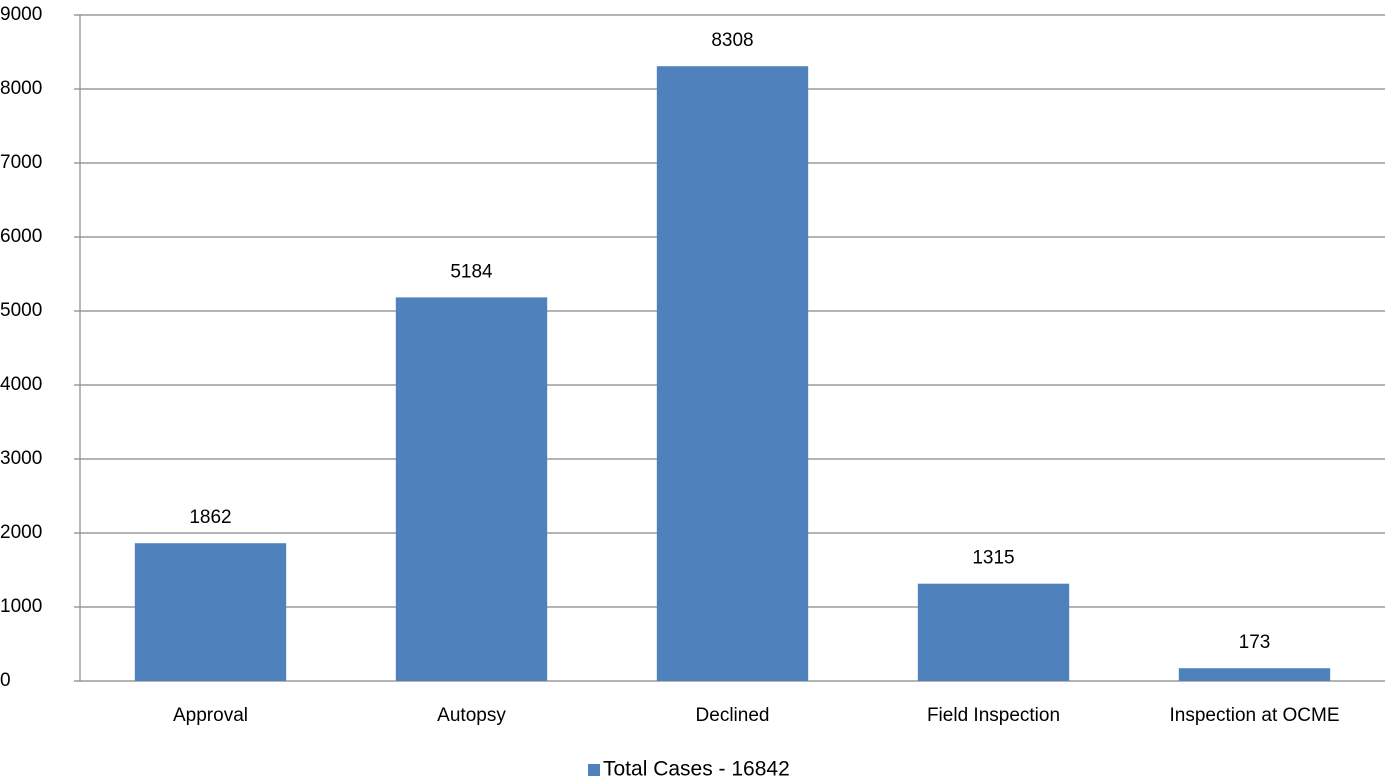 This screenshot has width=1386, height=782. What do you see at coordinates (5, 680) in the screenshot?
I see `y-tick-label: 0` at bounding box center [5, 680].